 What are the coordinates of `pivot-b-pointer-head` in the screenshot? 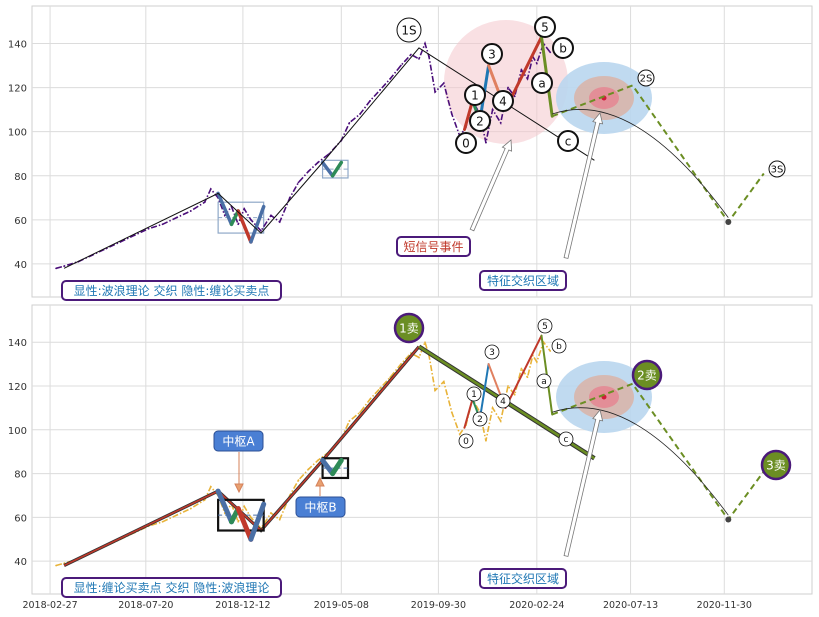 It's located at (320, 481).